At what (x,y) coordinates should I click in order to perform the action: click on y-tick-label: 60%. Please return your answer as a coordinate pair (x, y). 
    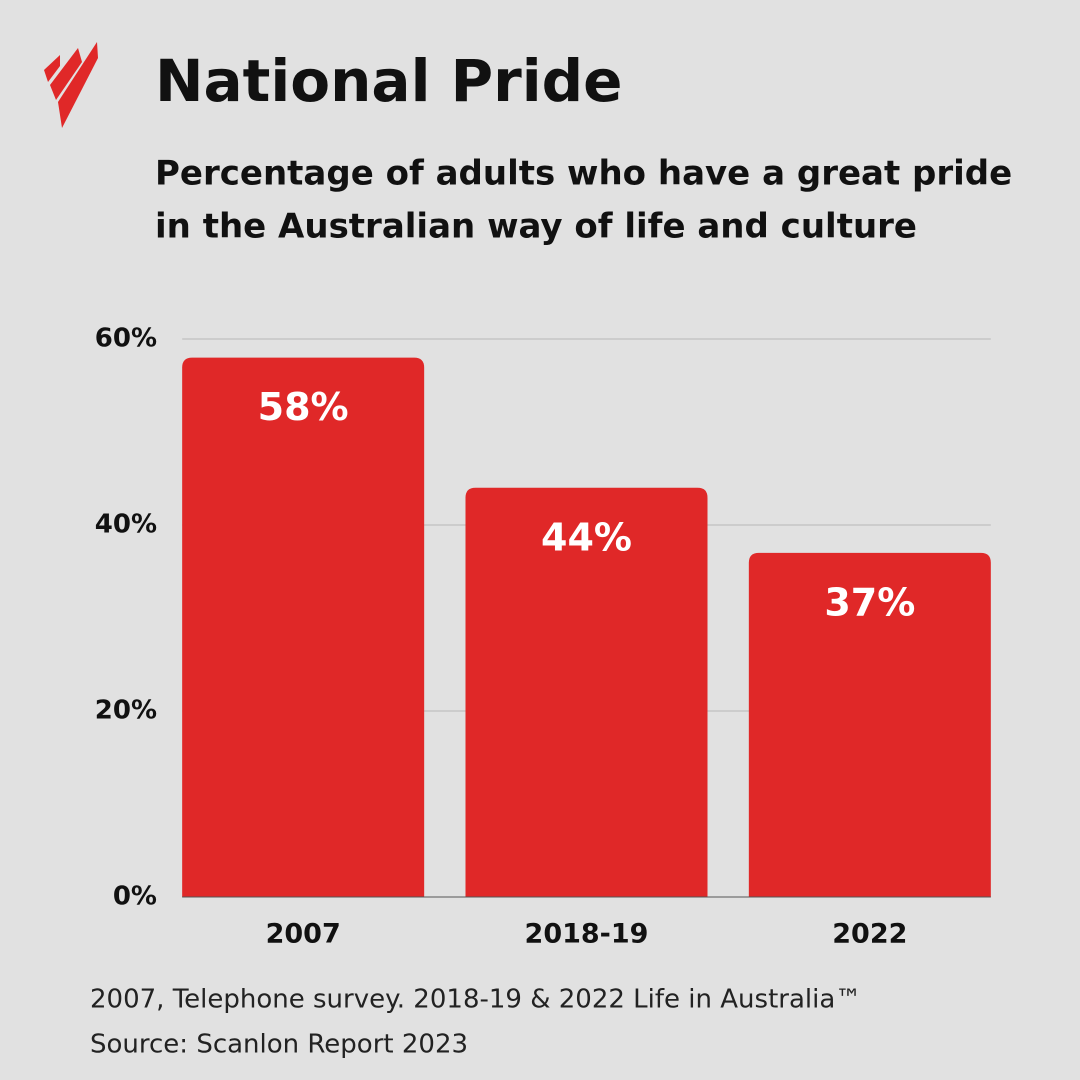
    Looking at the image, I should click on (126, 339).